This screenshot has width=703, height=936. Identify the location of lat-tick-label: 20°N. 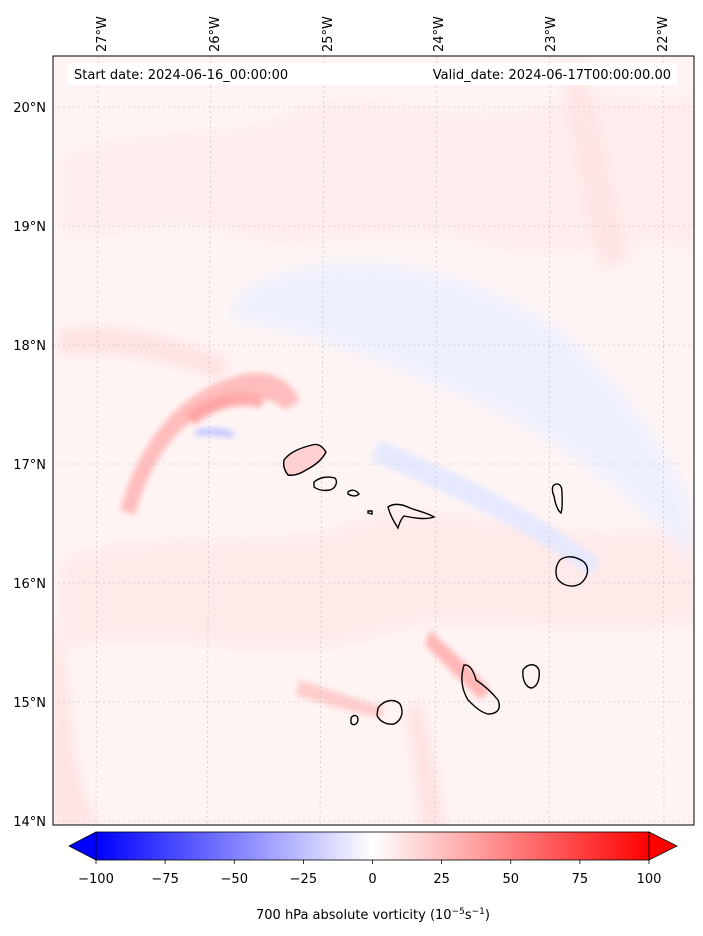
(29, 108).